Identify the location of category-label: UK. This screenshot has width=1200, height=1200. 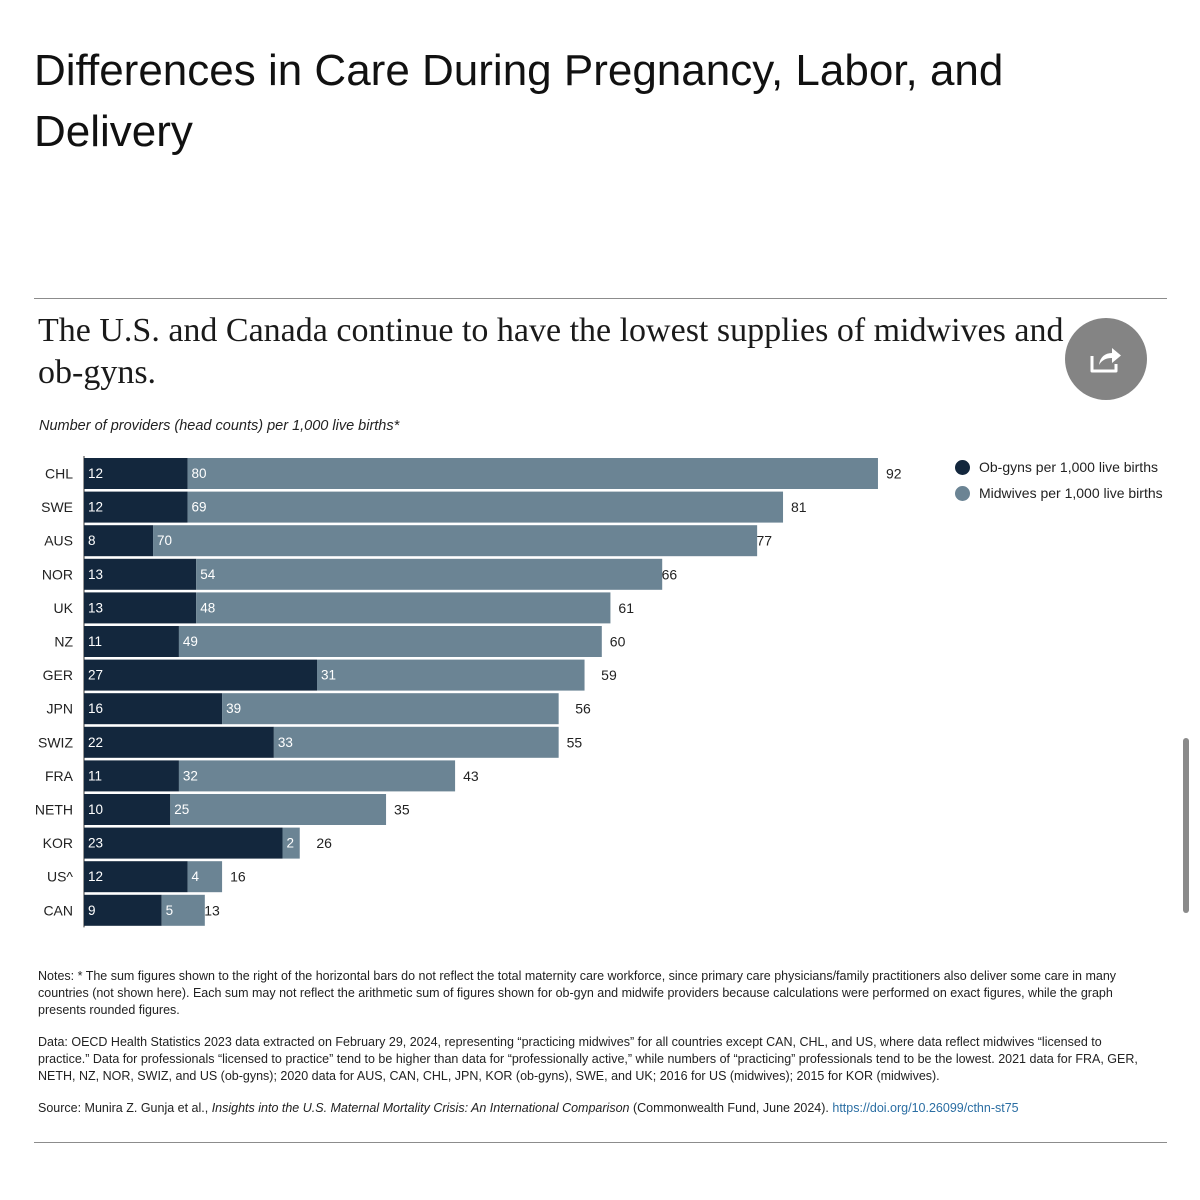
(64, 608).